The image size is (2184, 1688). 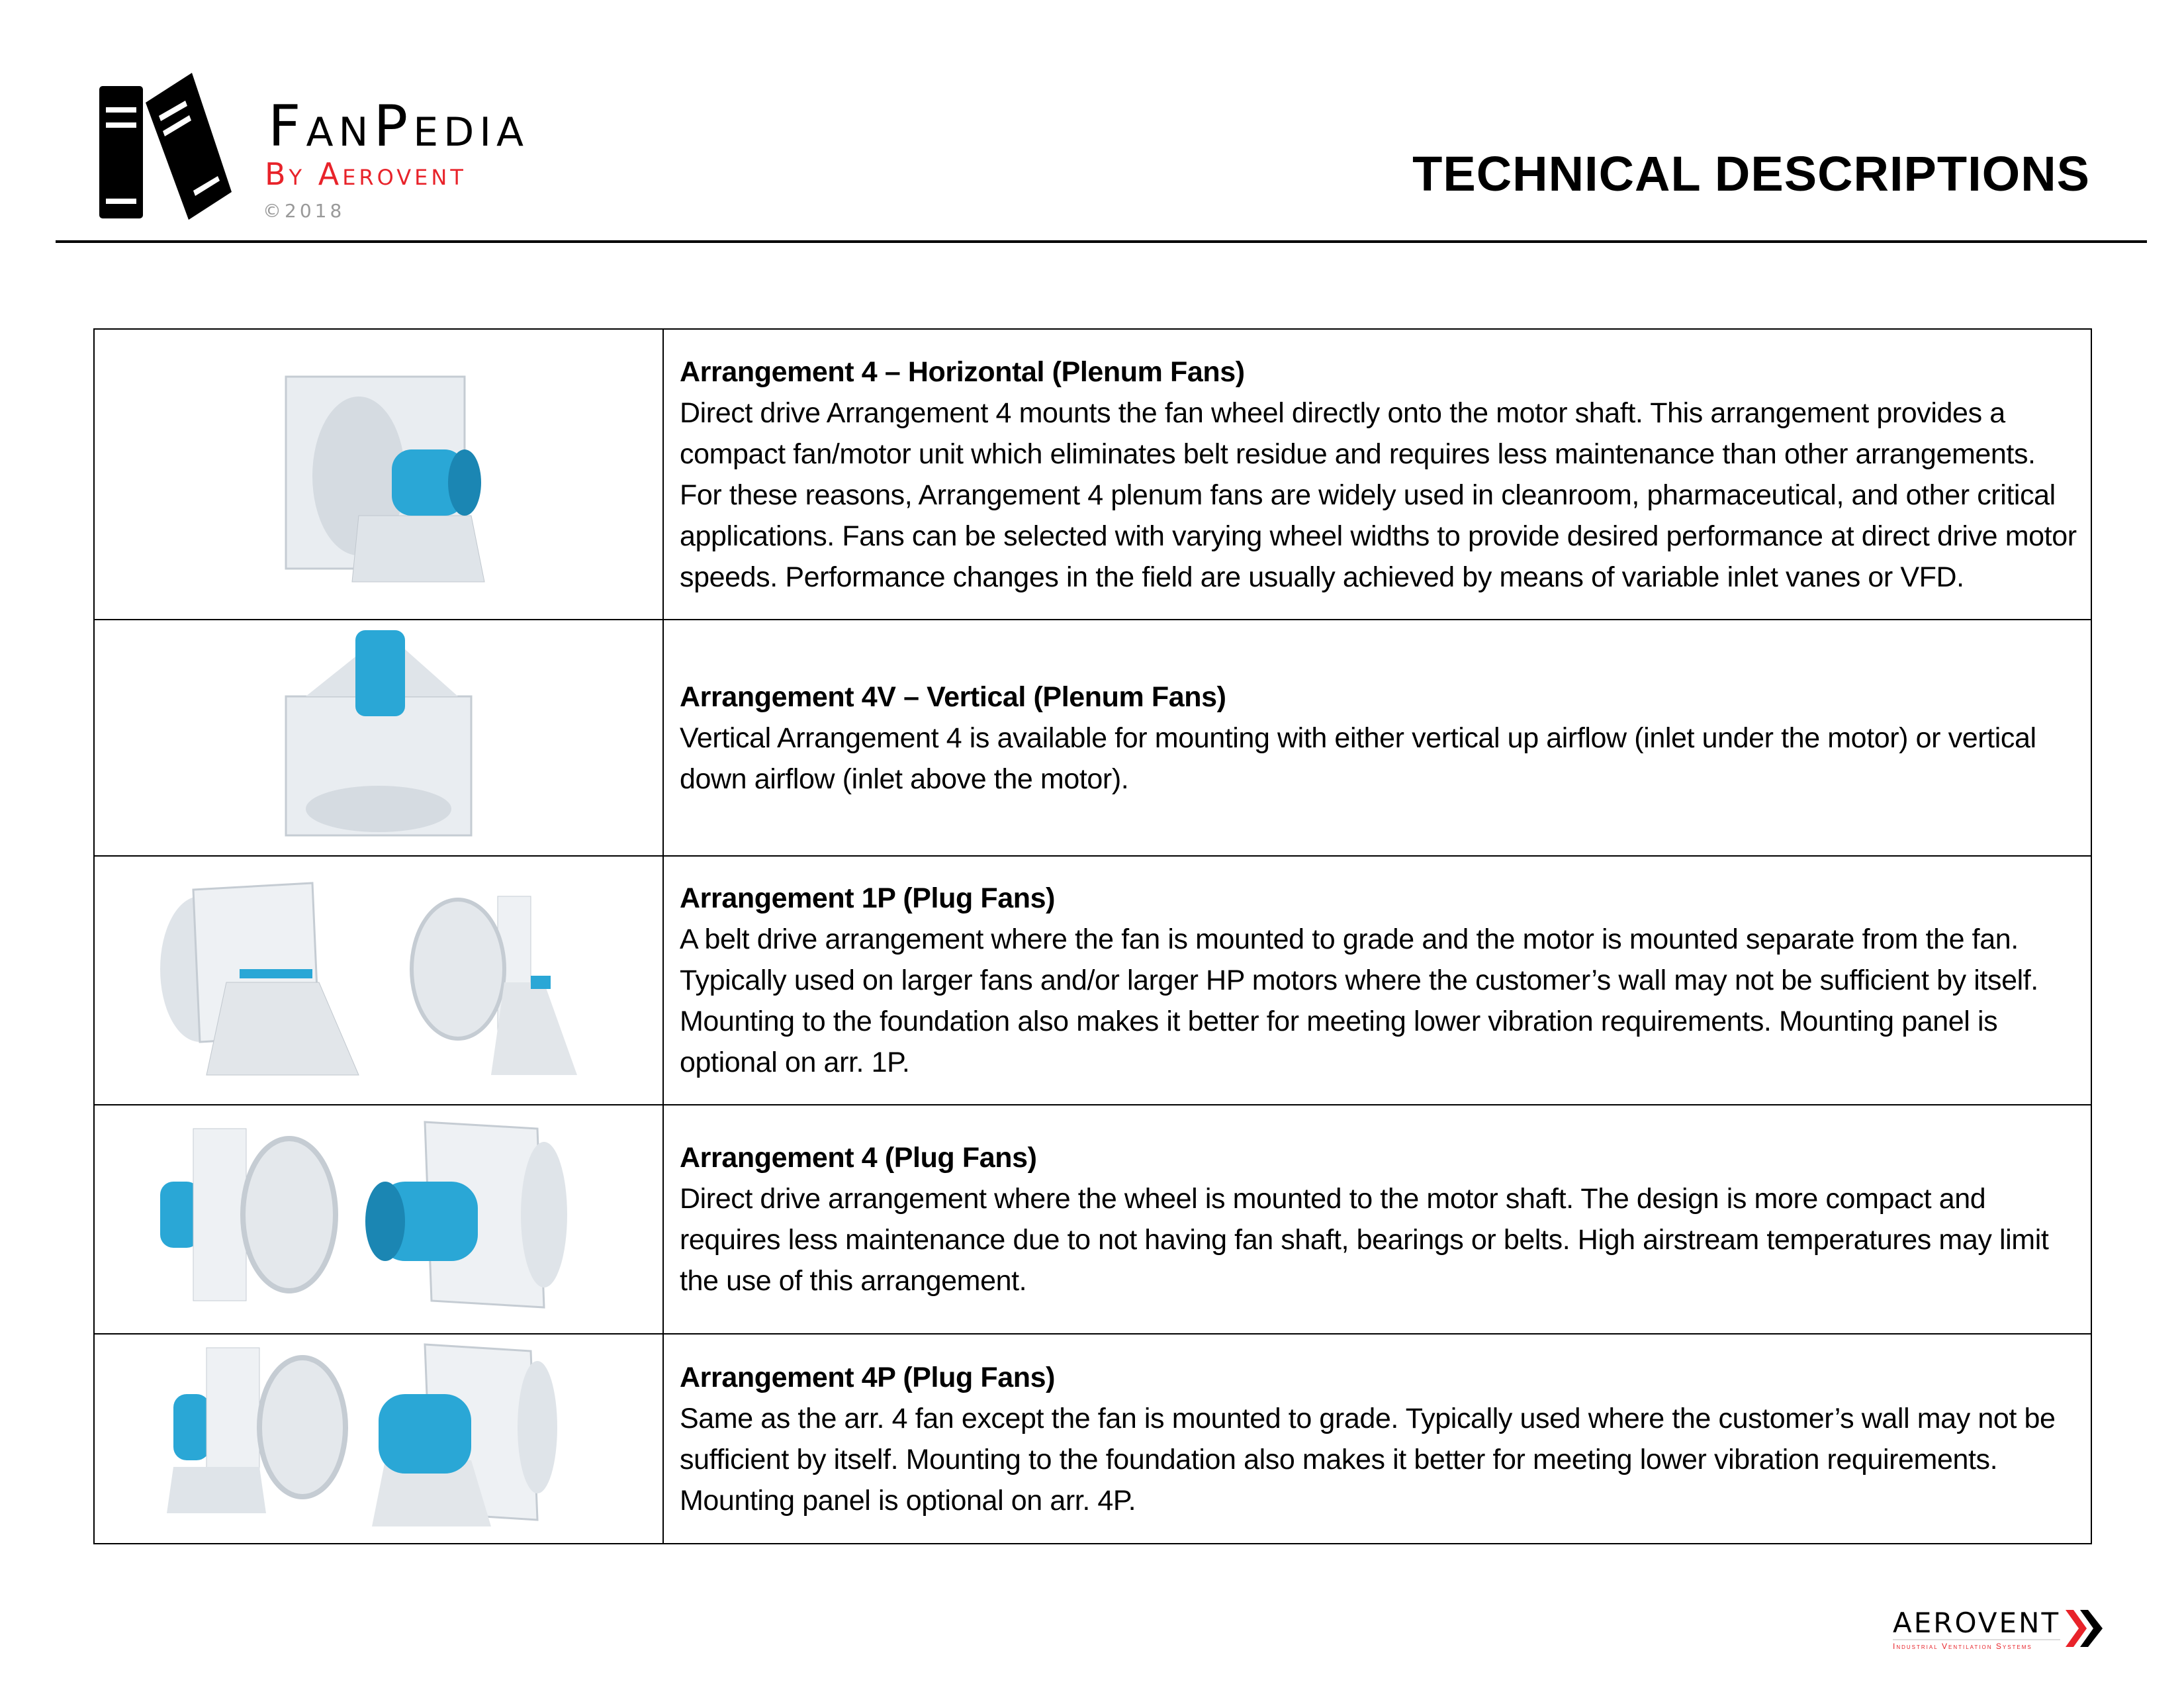 What do you see at coordinates (379, 733) in the screenshot?
I see `plenum-fan-vertical-image` at bounding box center [379, 733].